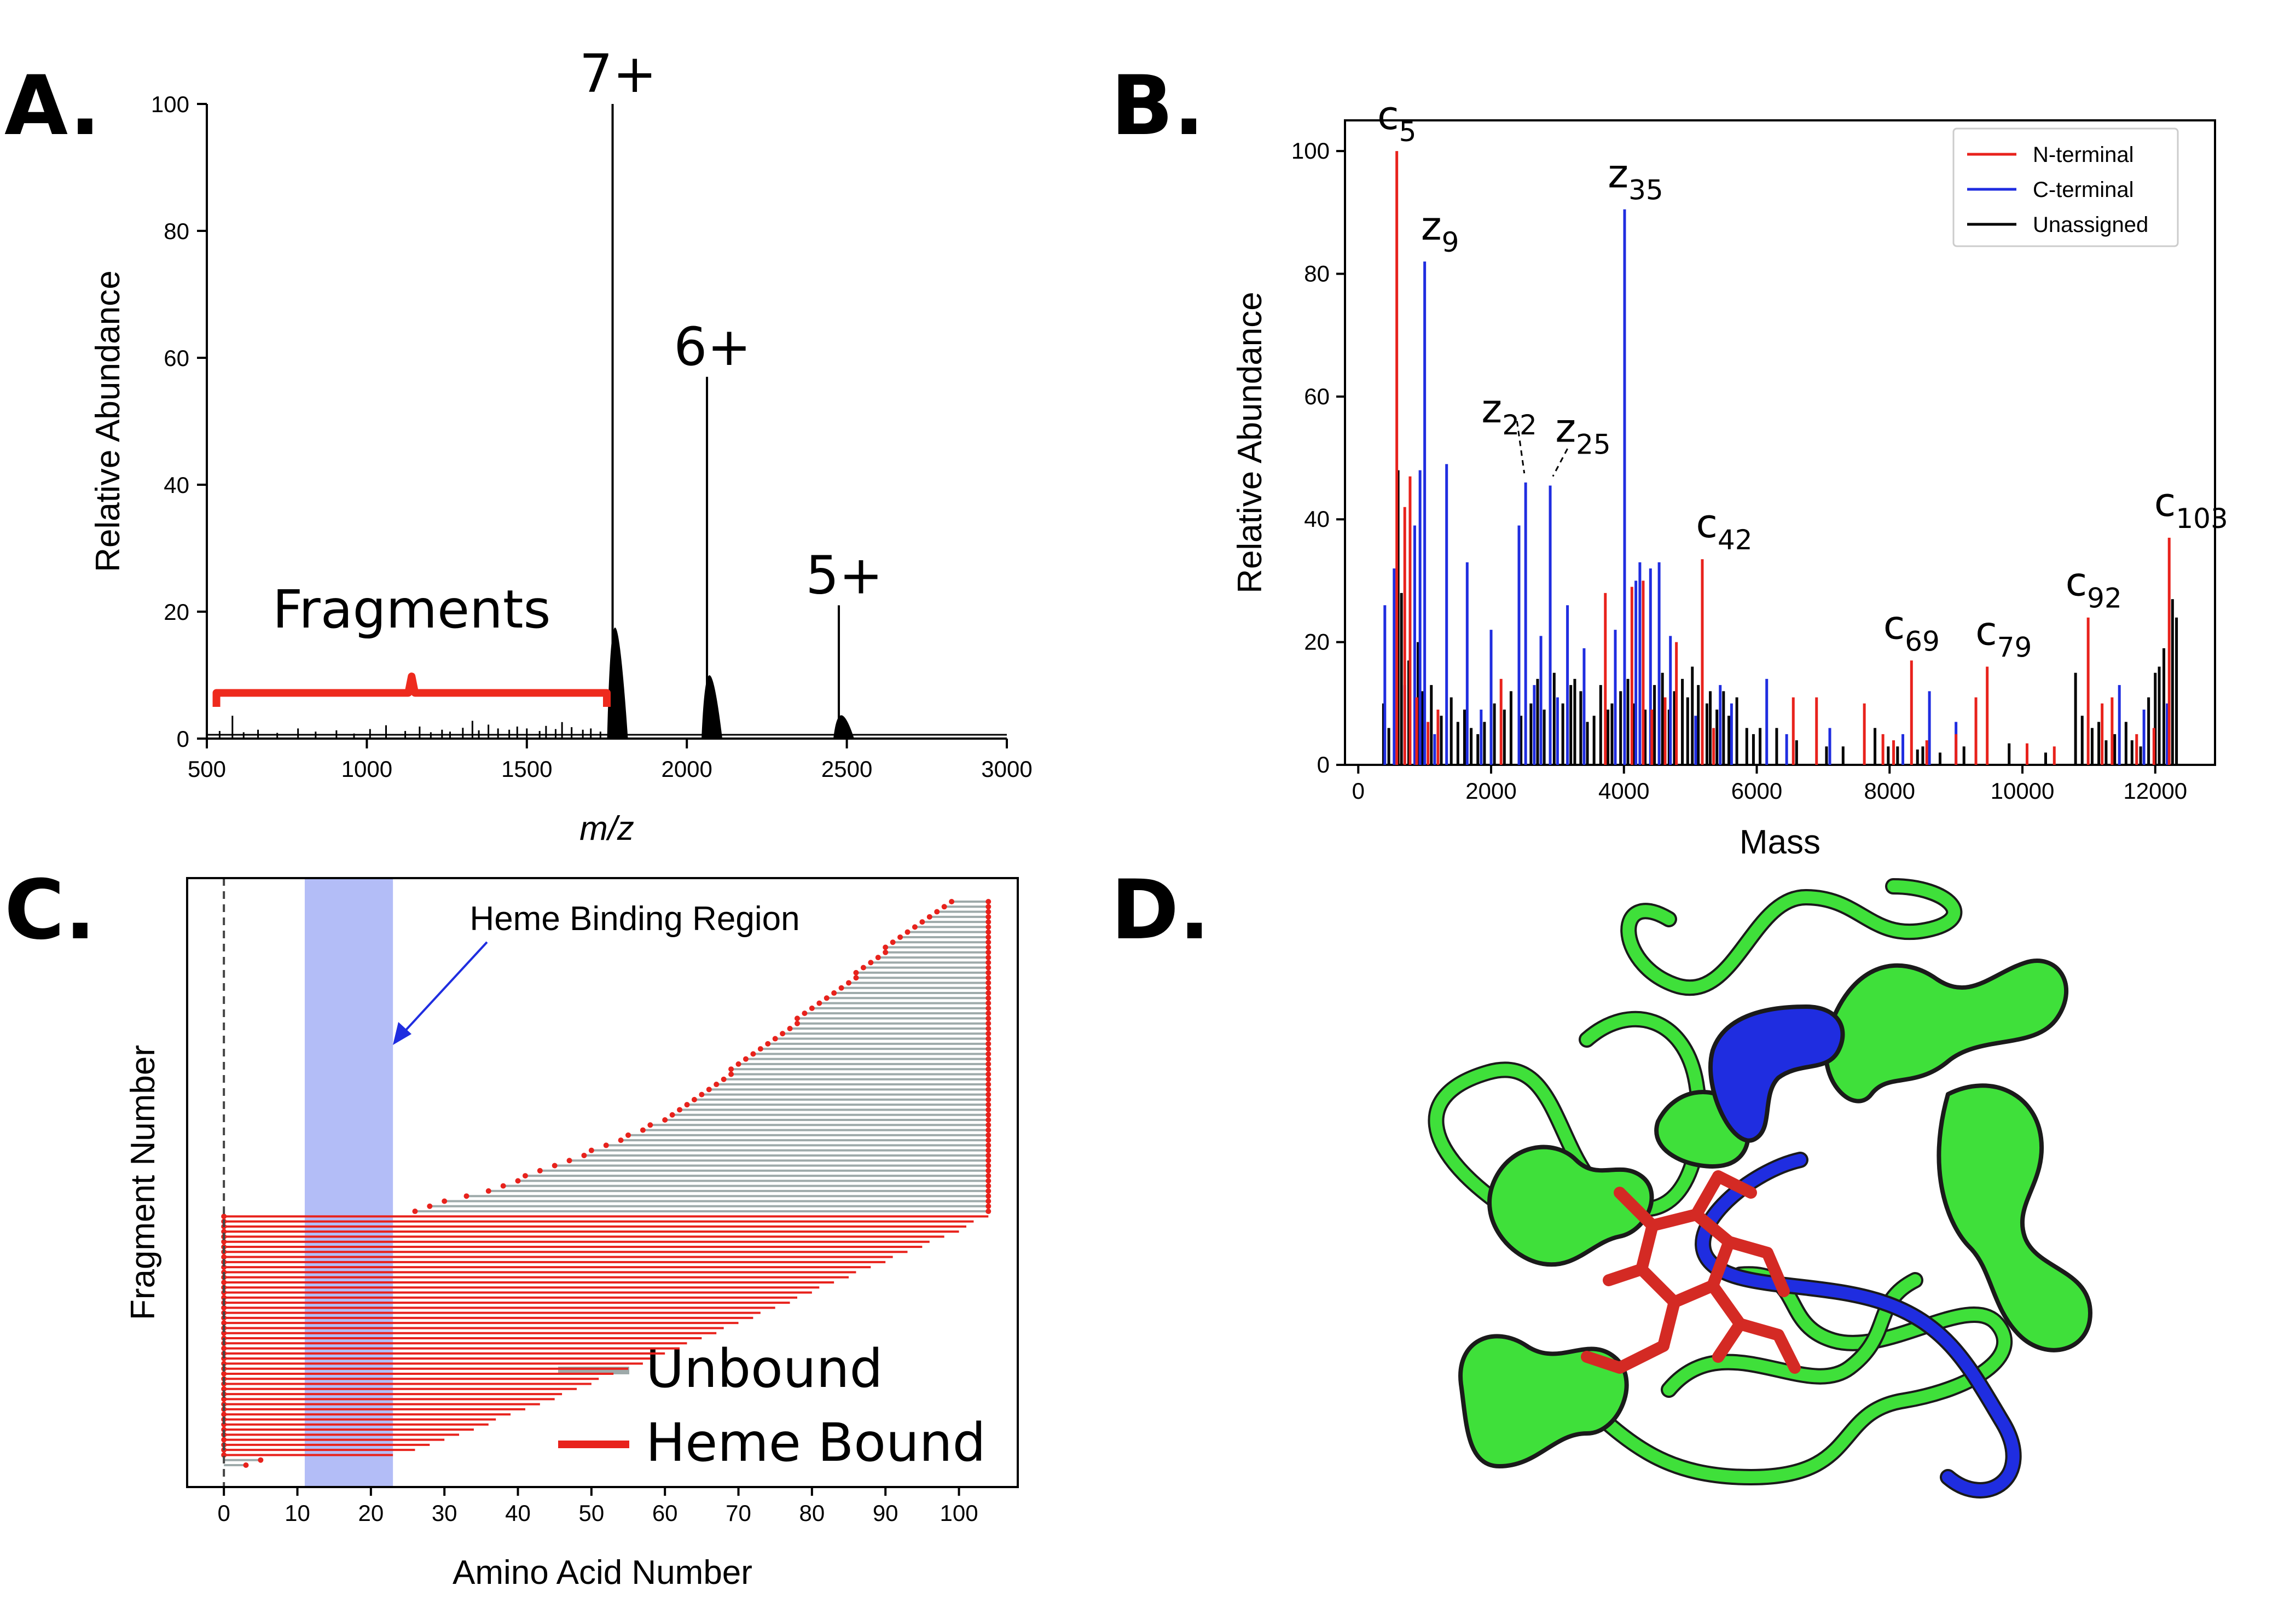  What do you see at coordinates (50, 911) in the screenshot?
I see `panel-c-letter: C.` at bounding box center [50, 911].